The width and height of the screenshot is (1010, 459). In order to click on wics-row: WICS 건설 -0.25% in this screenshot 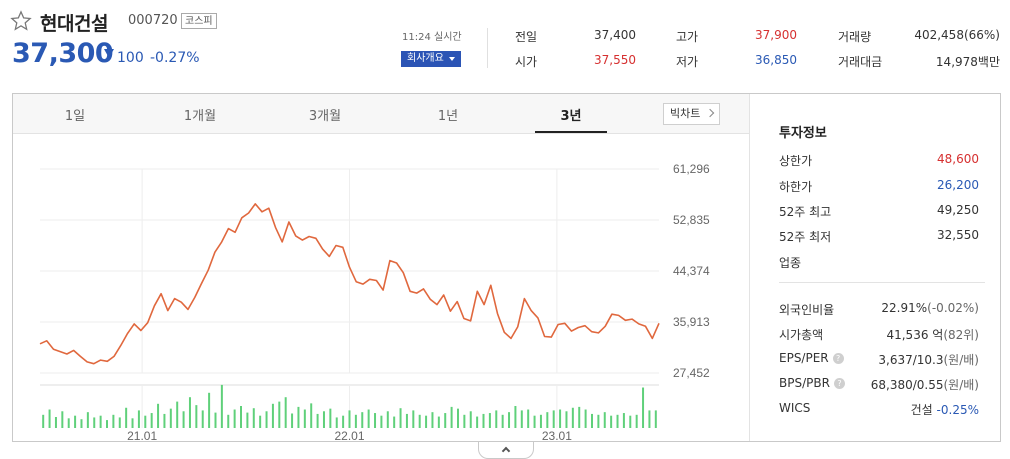, I will do `click(879, 409)`.